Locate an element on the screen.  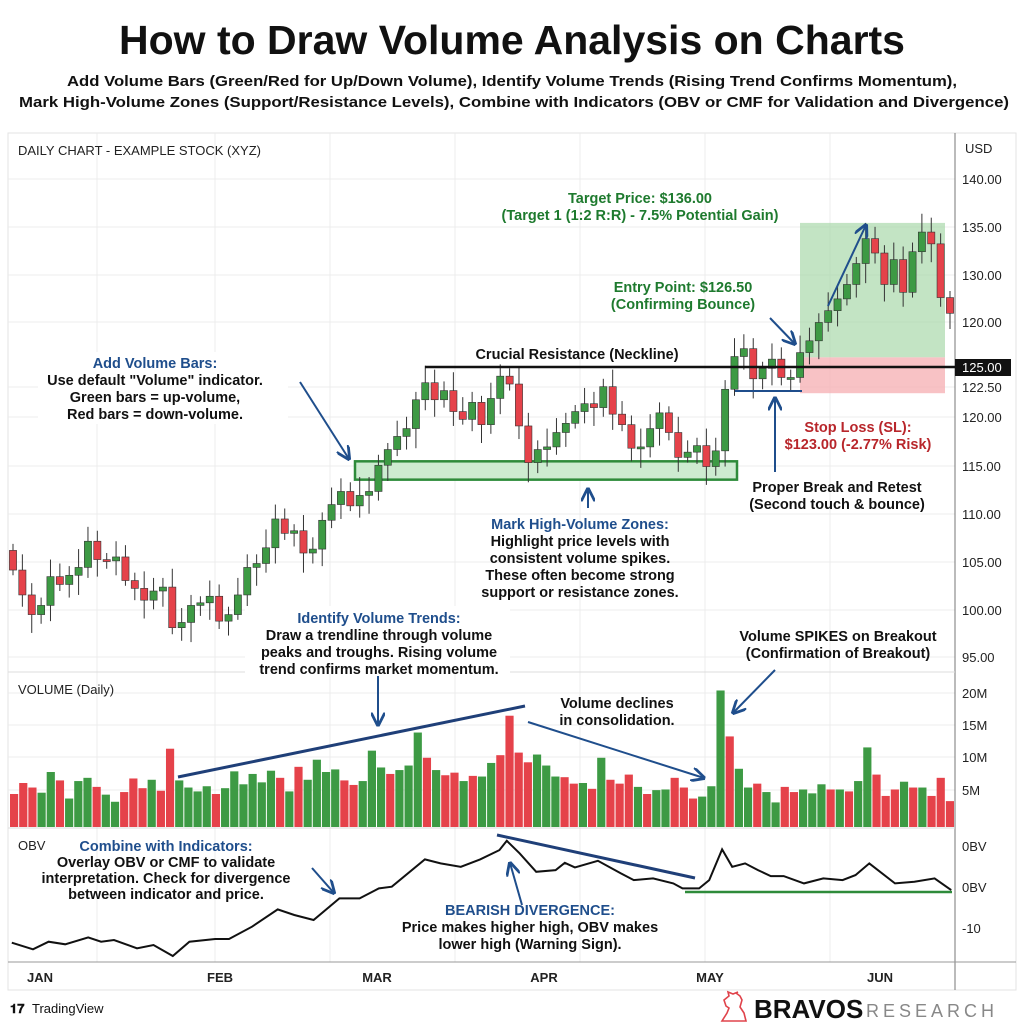
currency-label: USD is located at coordinates (978, 148).